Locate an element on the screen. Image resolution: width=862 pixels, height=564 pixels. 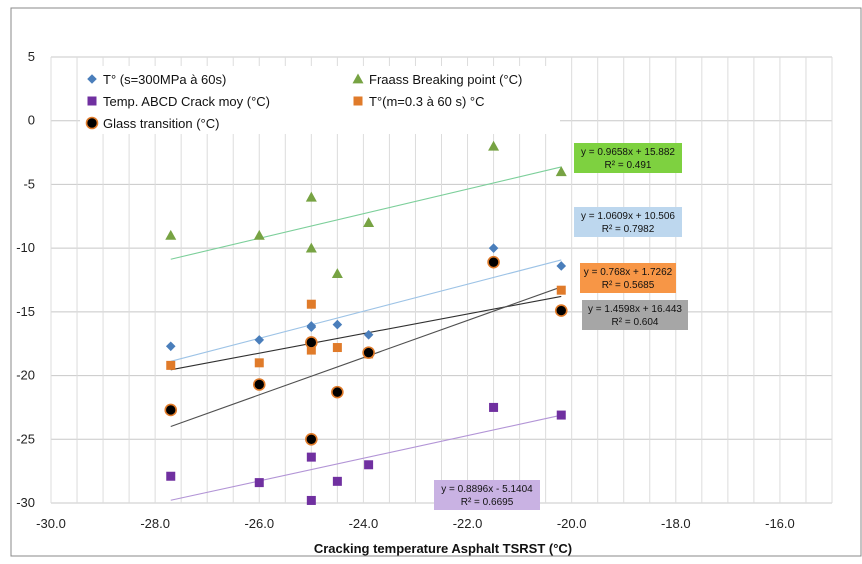
trend-r-squared: R² = 0.604 is located at coordinates (635, 322).